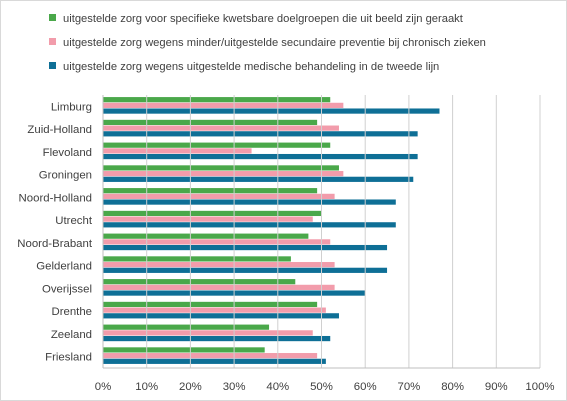 This screenshot has width=567, height=401. What do you see at coordinates (67, 153) in the screenshot?
I see `category-label-flevoland: Flevoland` at bounding box center [67, 153].